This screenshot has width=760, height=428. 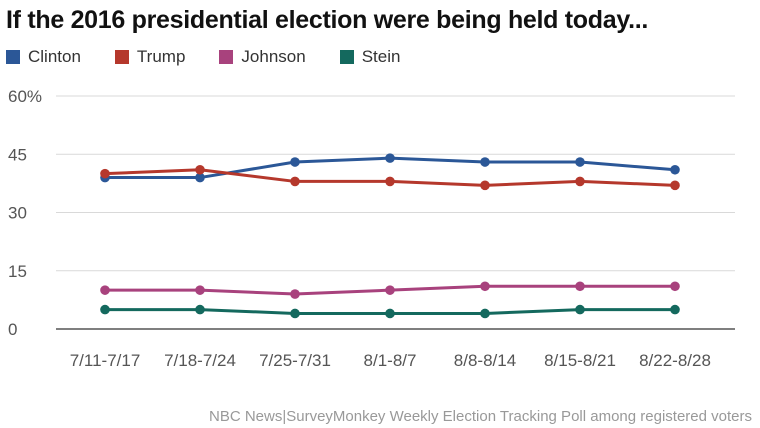 I want to click on legend-item-clinton: Clinton, so click(x=43, y=57).